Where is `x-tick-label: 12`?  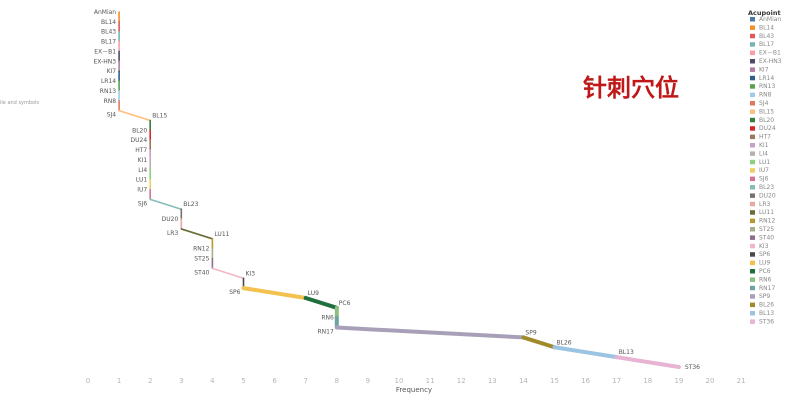 x-tick-label: 12 is located at coordinates (461, 381).